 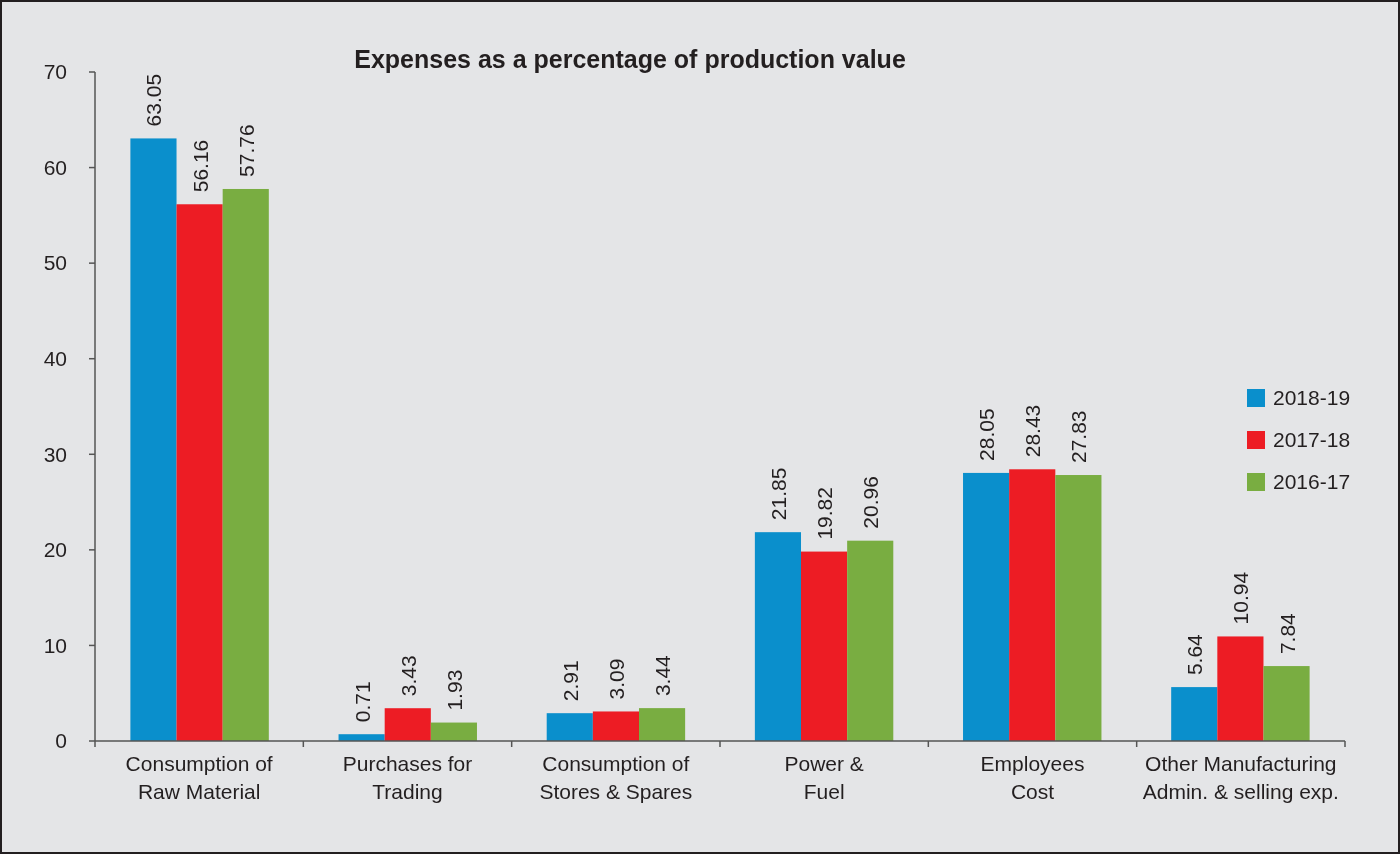 What do you see at coordinates (1240, 777) in the screenshot?
I see `x-tick-label: Other Manufacturing Admin. & selling exp.` at bounding box center [1240, 777].